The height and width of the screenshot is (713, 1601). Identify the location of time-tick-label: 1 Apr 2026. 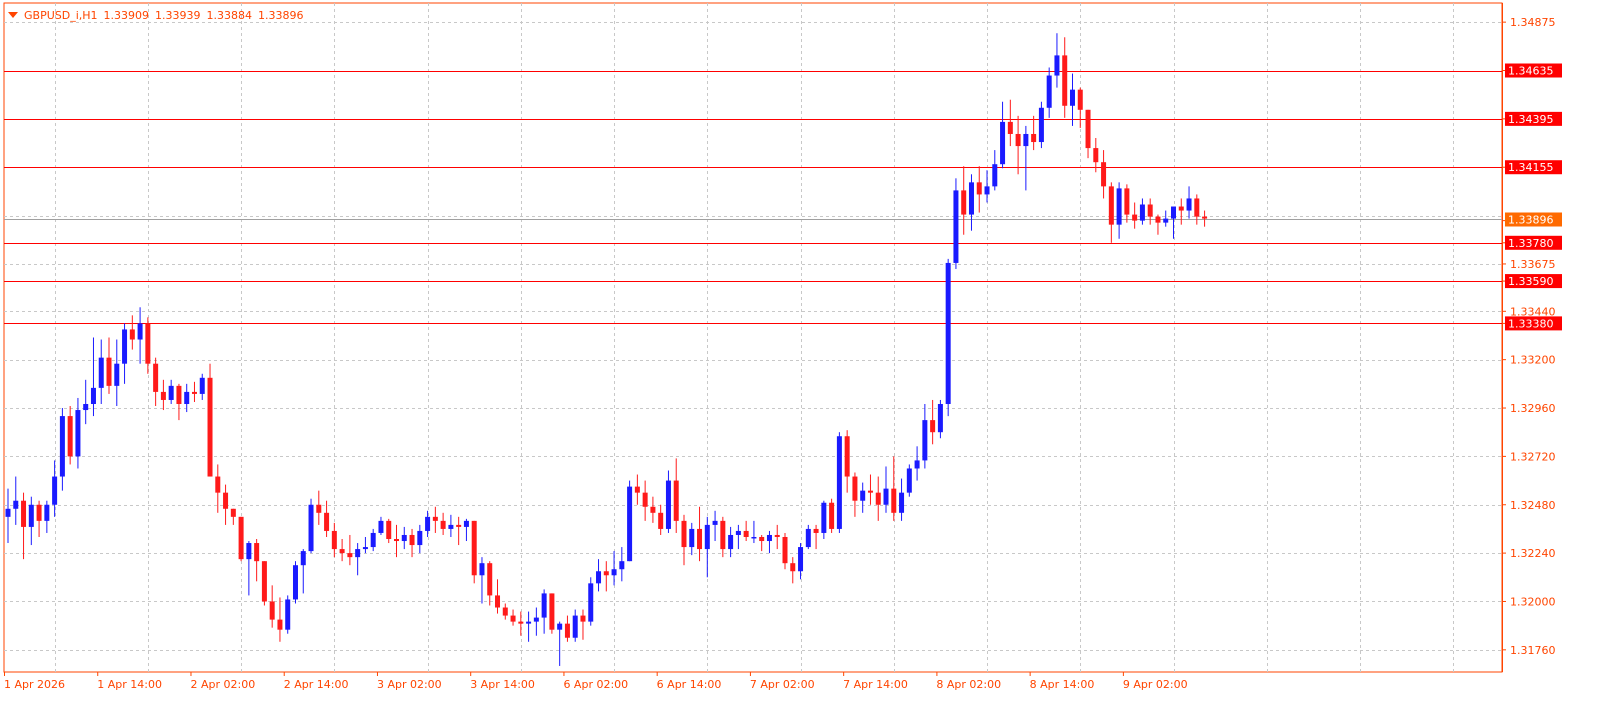
(34, 684).